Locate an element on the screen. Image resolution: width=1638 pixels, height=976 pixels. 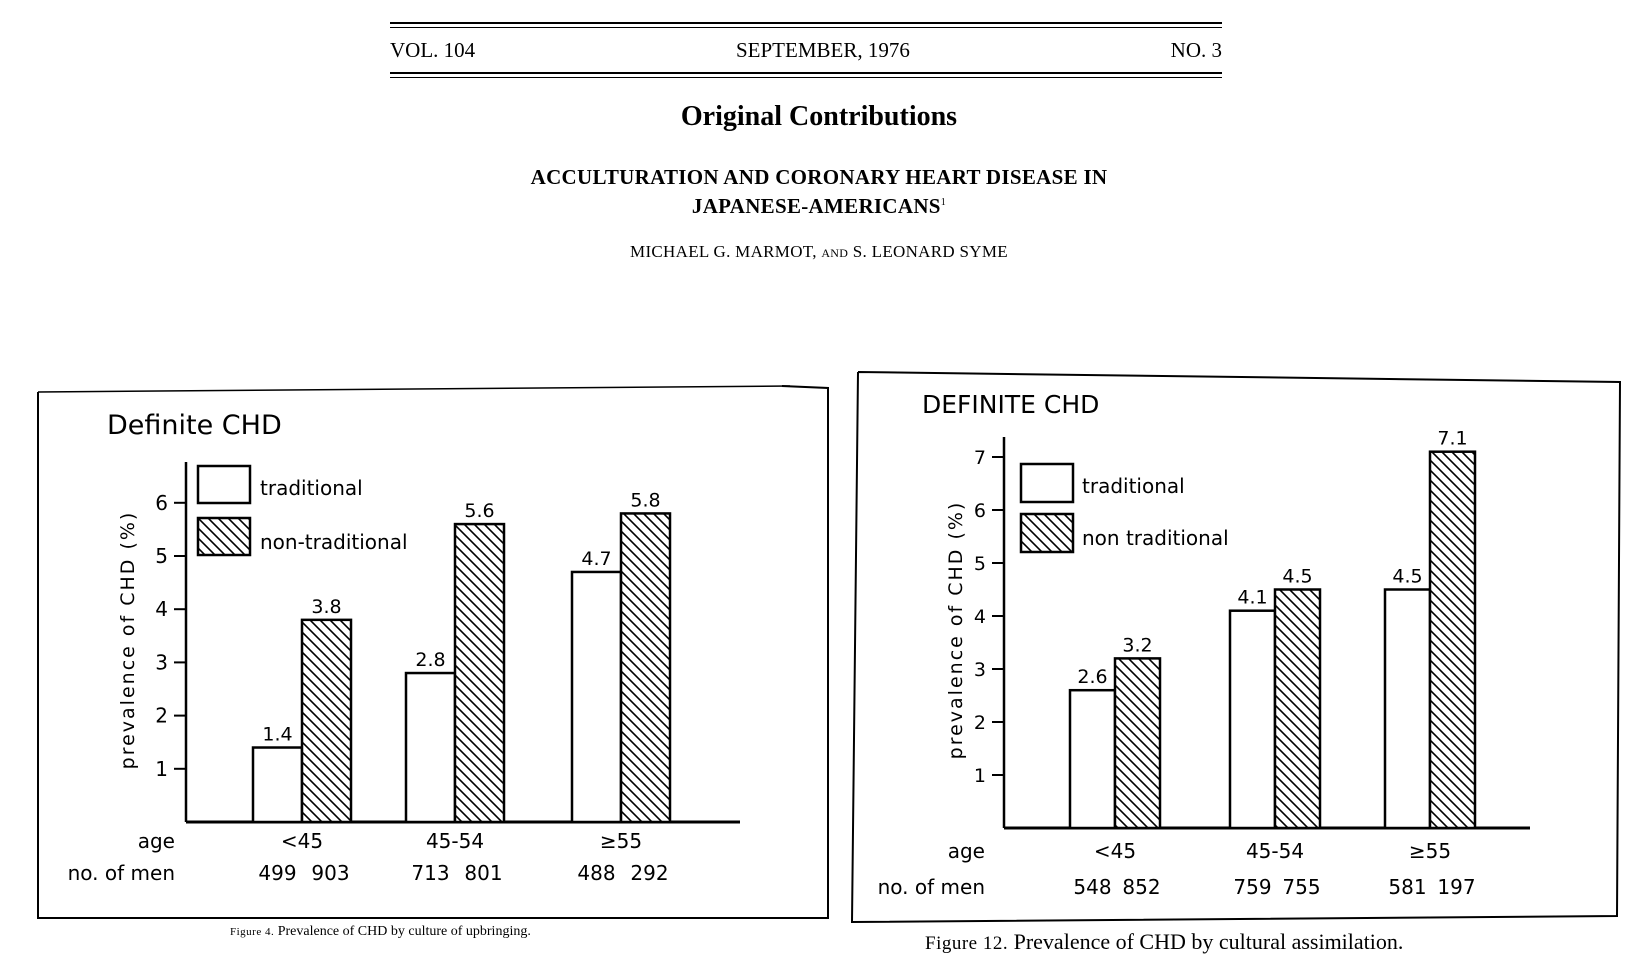
header-row: VOL. 104 SEPTEMBER, 1976 NO. 3 is located at coordinates (806, 50).